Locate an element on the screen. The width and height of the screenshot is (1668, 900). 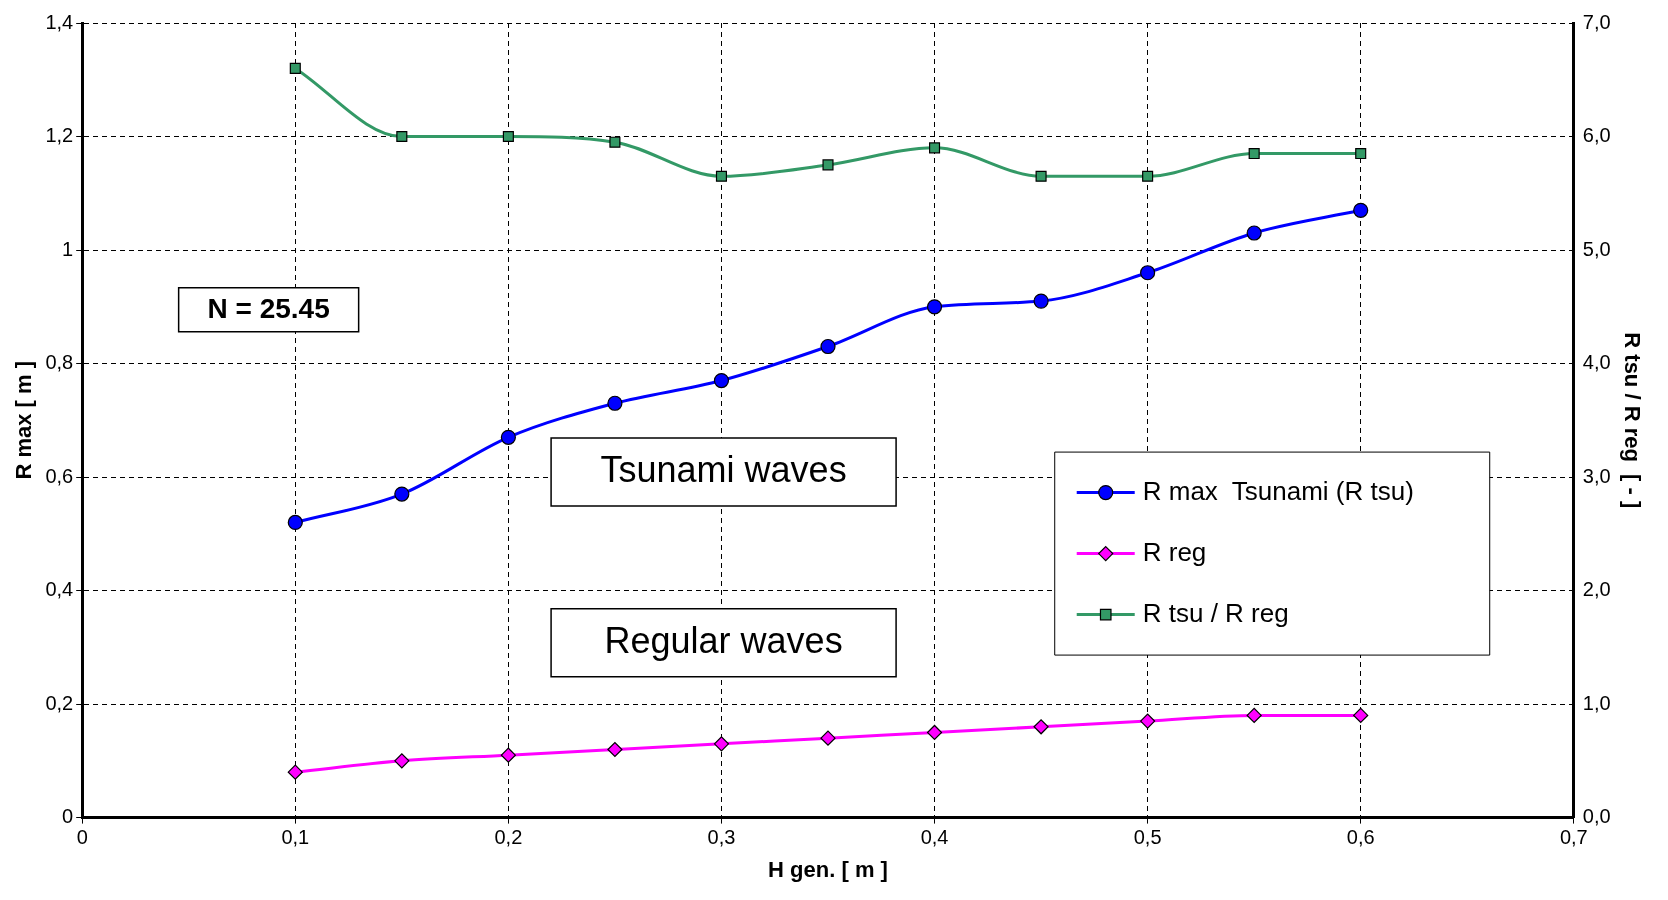
legend-label: R reg is located at coordinates (1174, 551).